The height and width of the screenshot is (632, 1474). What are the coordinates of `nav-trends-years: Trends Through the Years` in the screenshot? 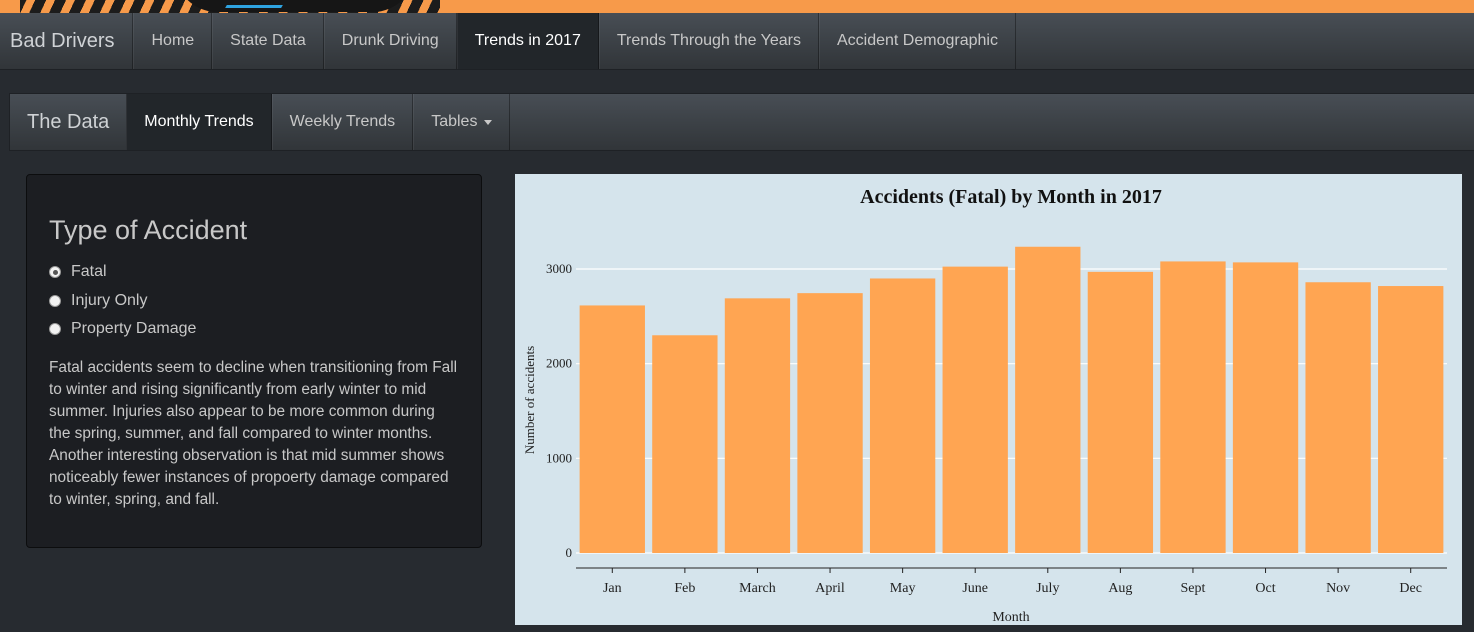 It's located at (708, 41).